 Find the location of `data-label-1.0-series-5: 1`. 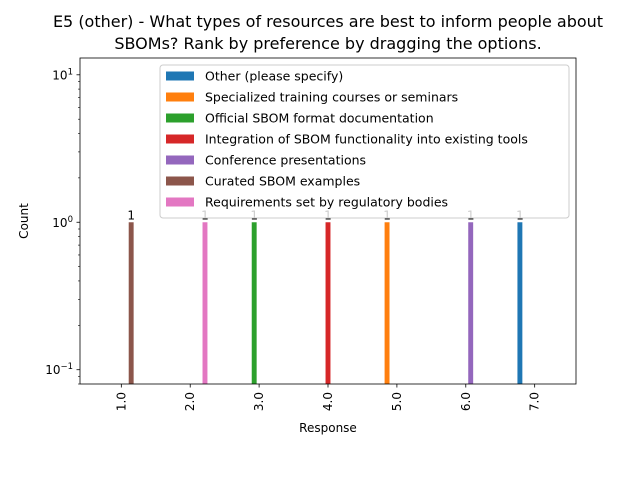

data-label-1.0-series-5: 1 is located at coordinates (131, 215).